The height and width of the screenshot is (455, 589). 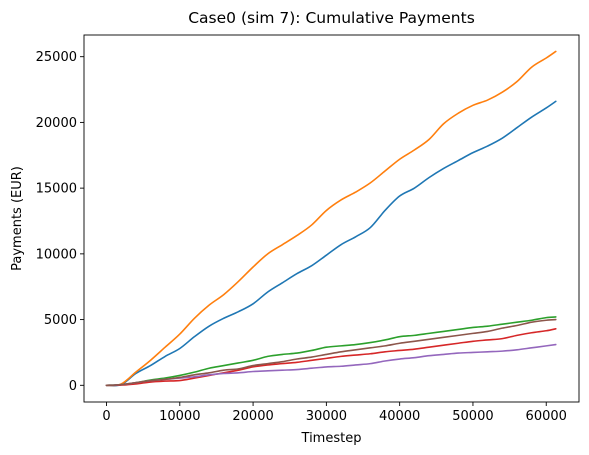 I want to click on y-tick-label: 15000, so click(x=56, y=189).